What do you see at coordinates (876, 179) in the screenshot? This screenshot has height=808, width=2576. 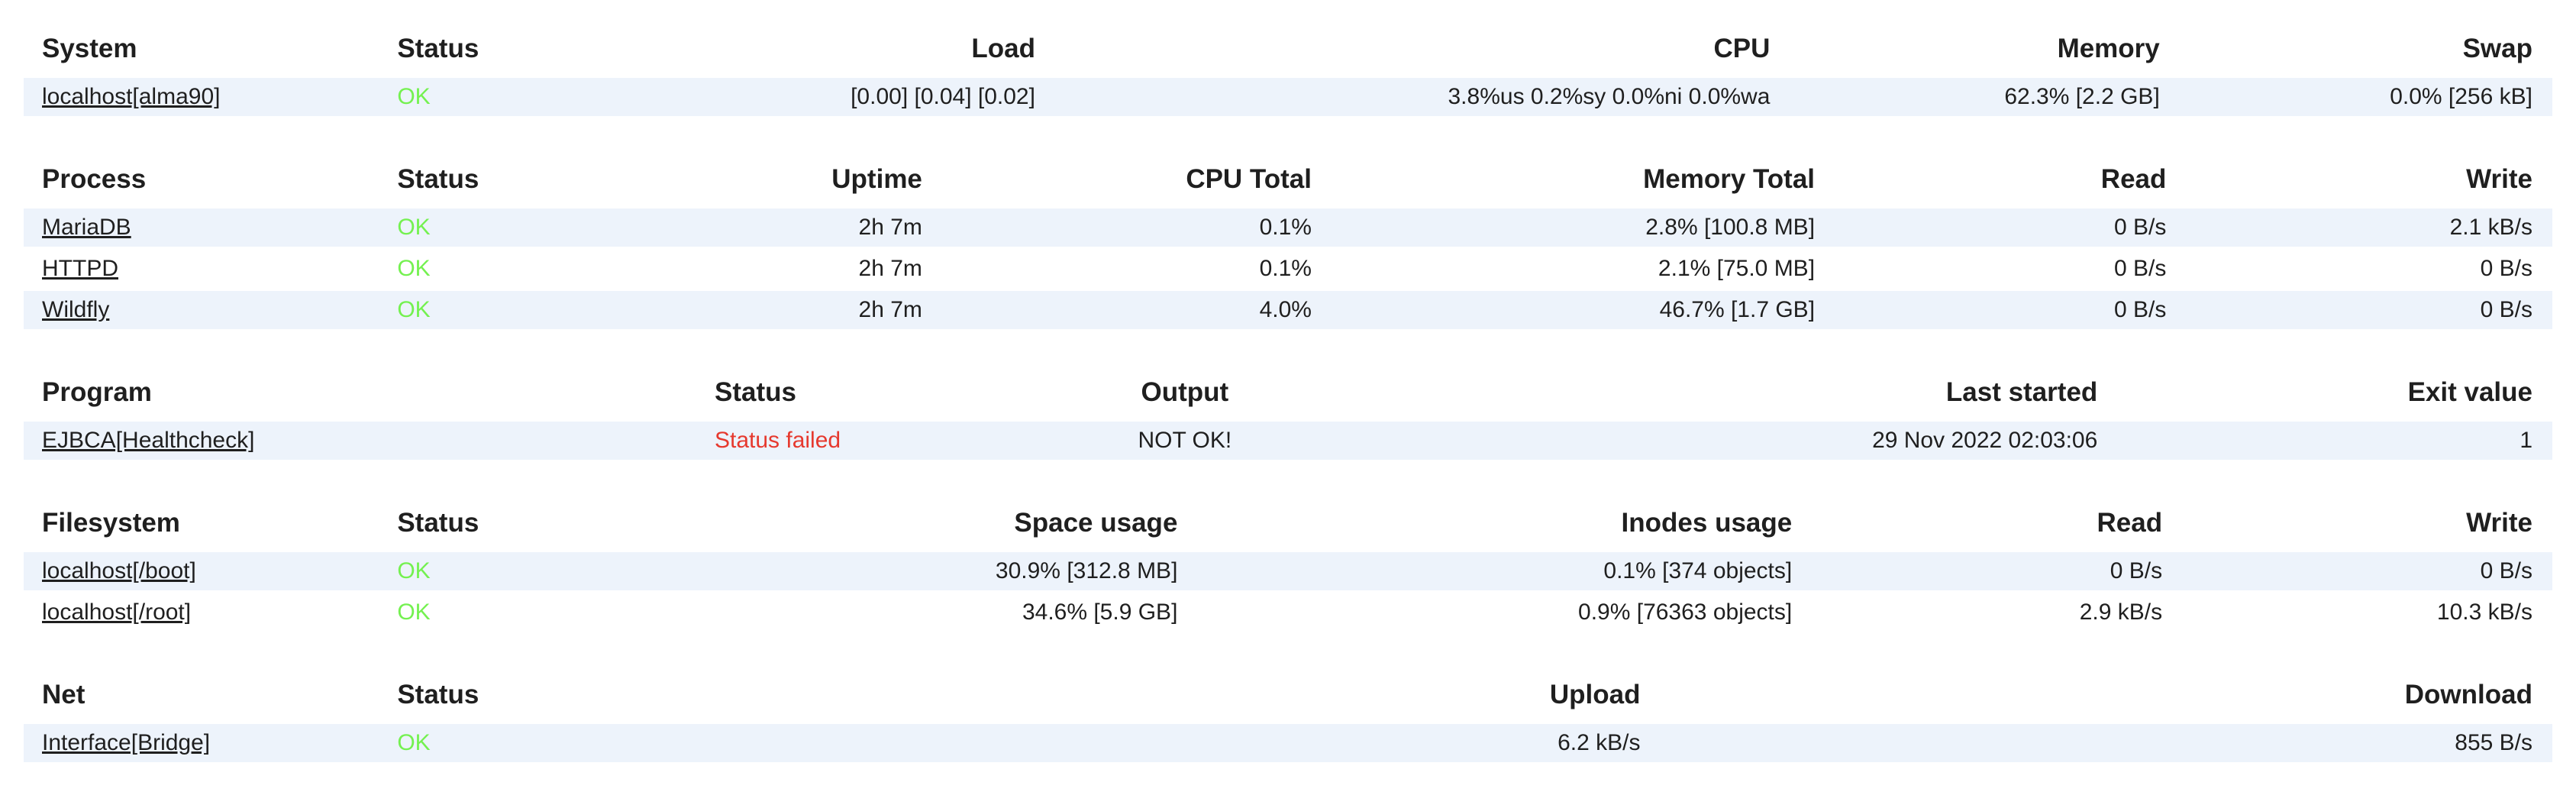 I see `column-header-uptime: Uptime` at bounding box center [876, 179].